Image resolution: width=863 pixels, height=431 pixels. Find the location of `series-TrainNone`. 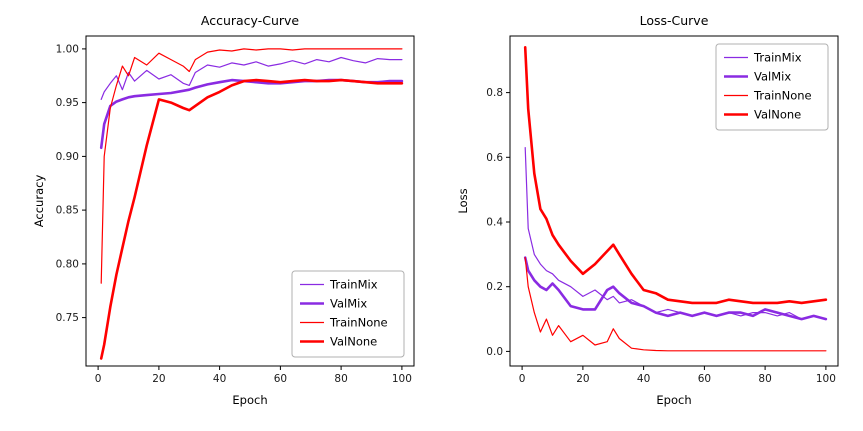

series-TrainNone is located at coordinates (675, 304).